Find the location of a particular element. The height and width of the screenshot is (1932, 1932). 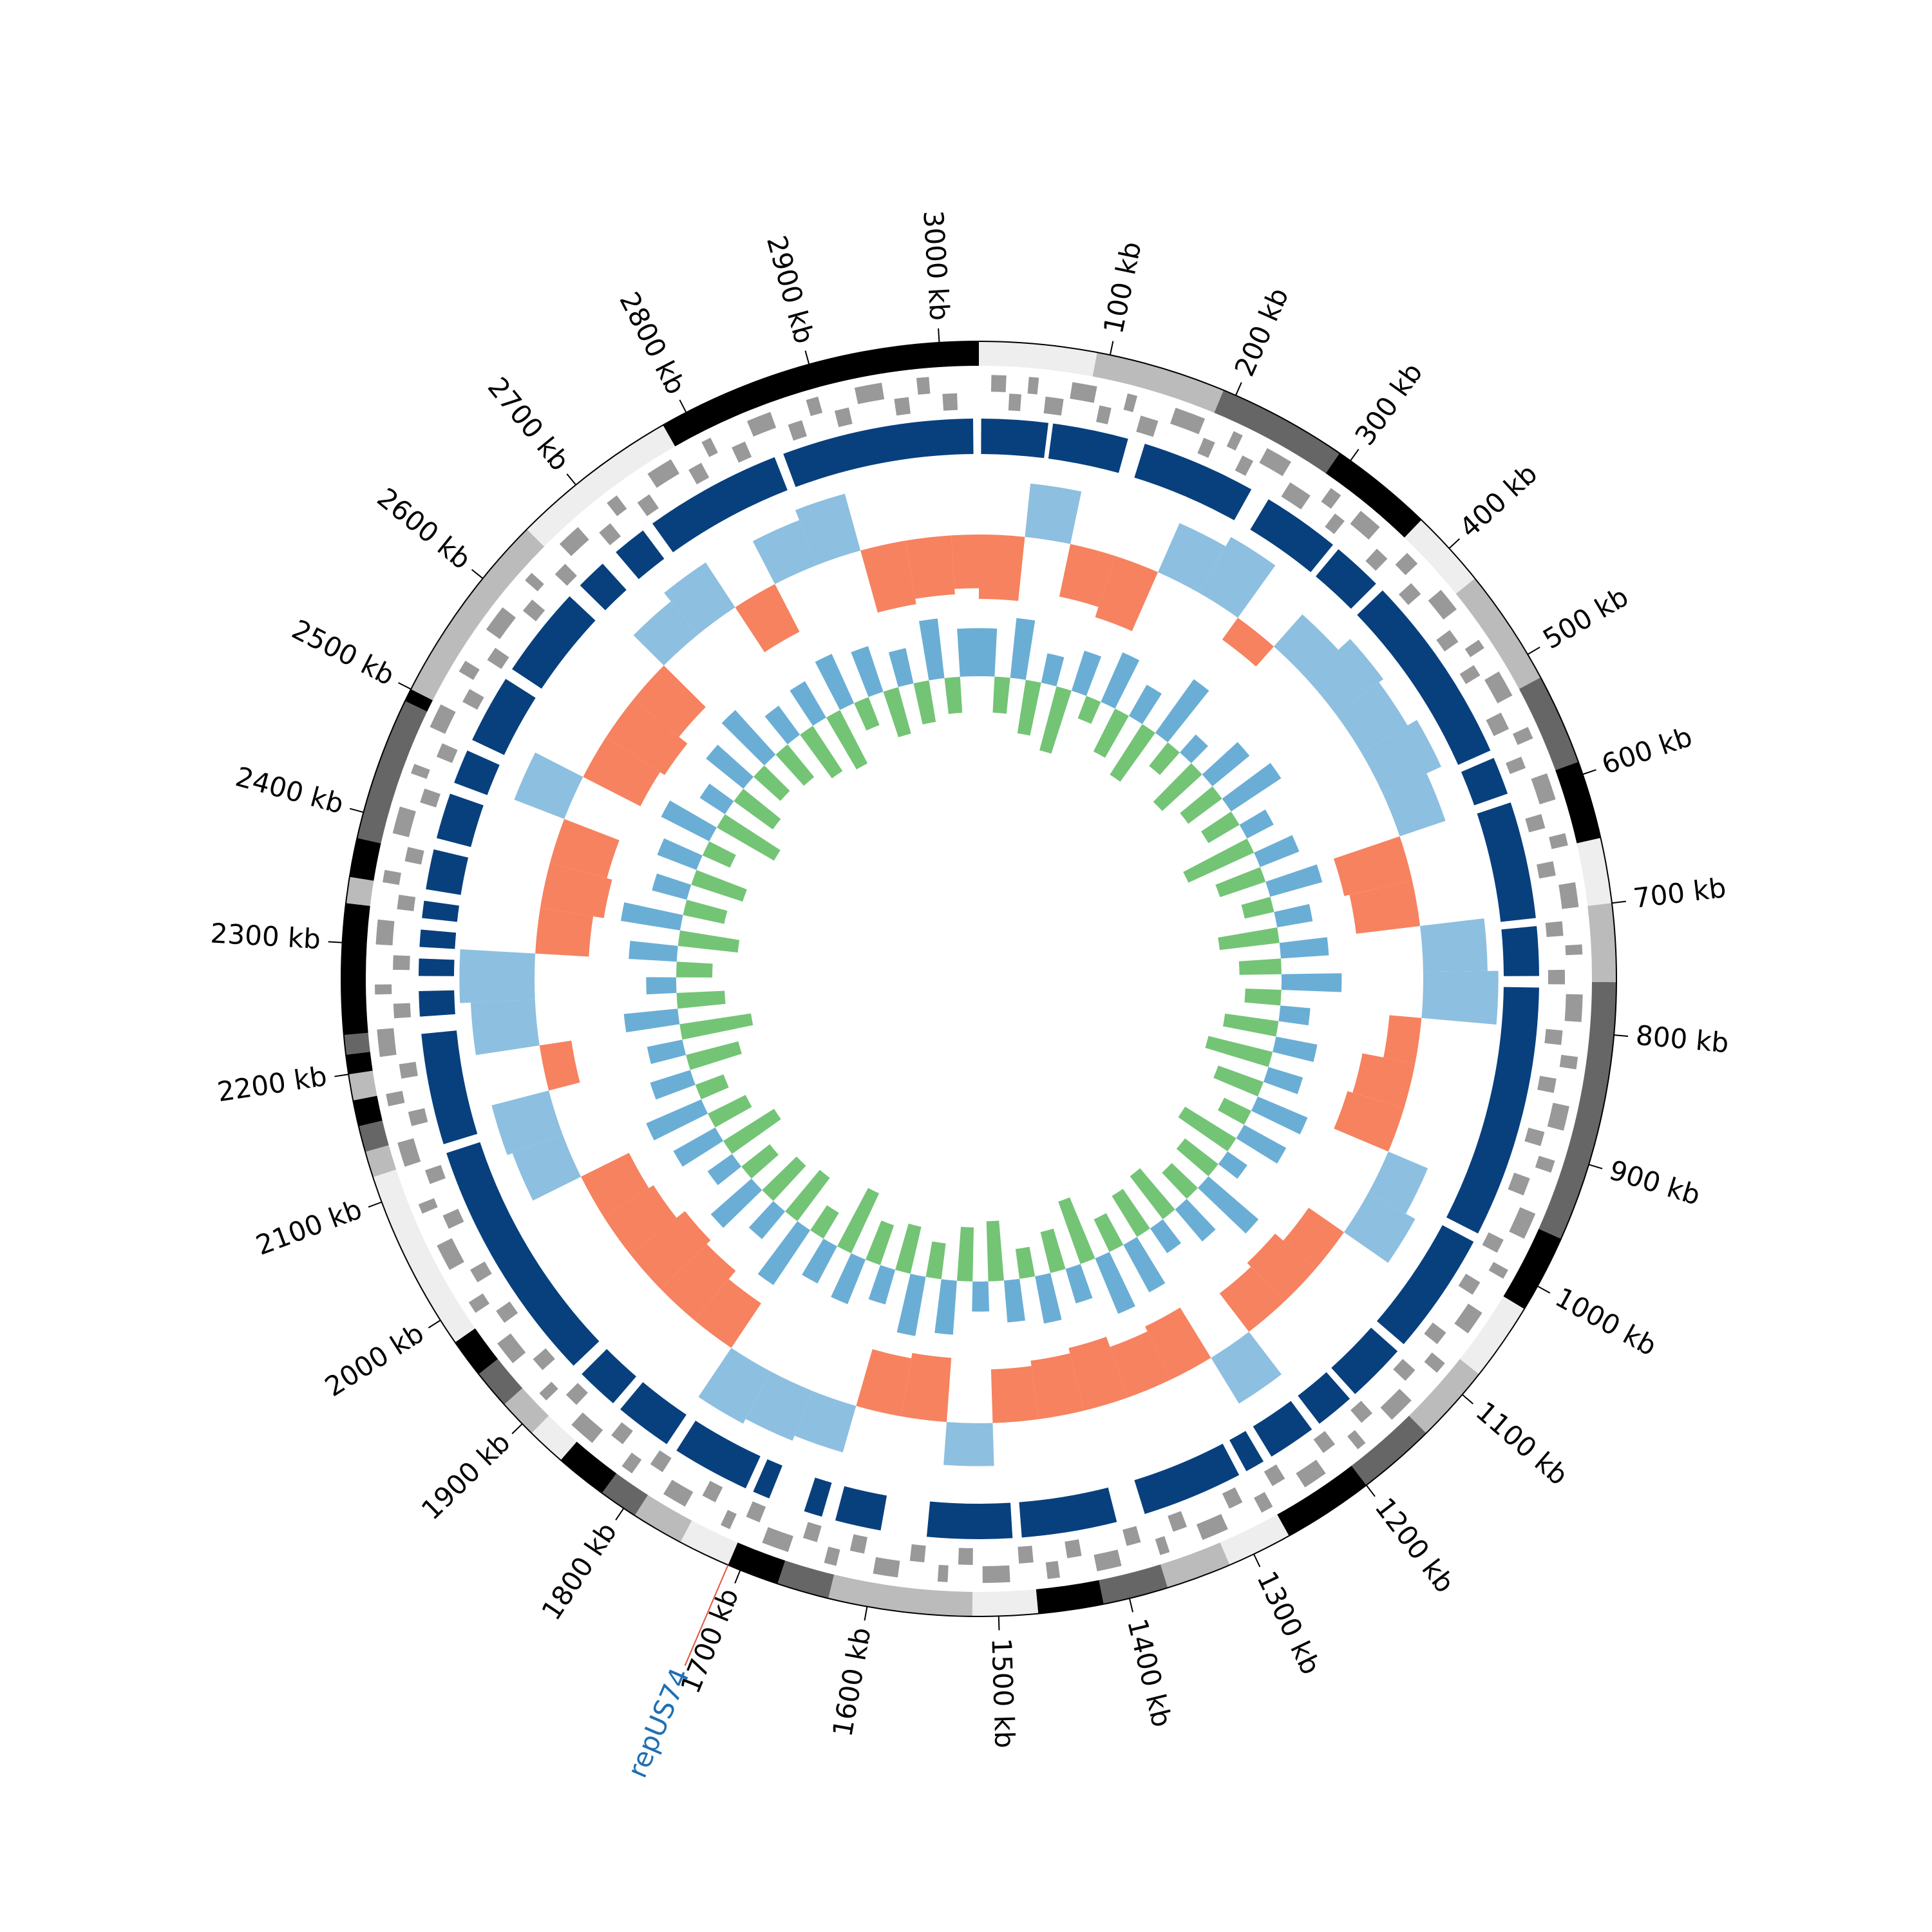

tick-label: 2900 kb is located at coordinates (790, 289).